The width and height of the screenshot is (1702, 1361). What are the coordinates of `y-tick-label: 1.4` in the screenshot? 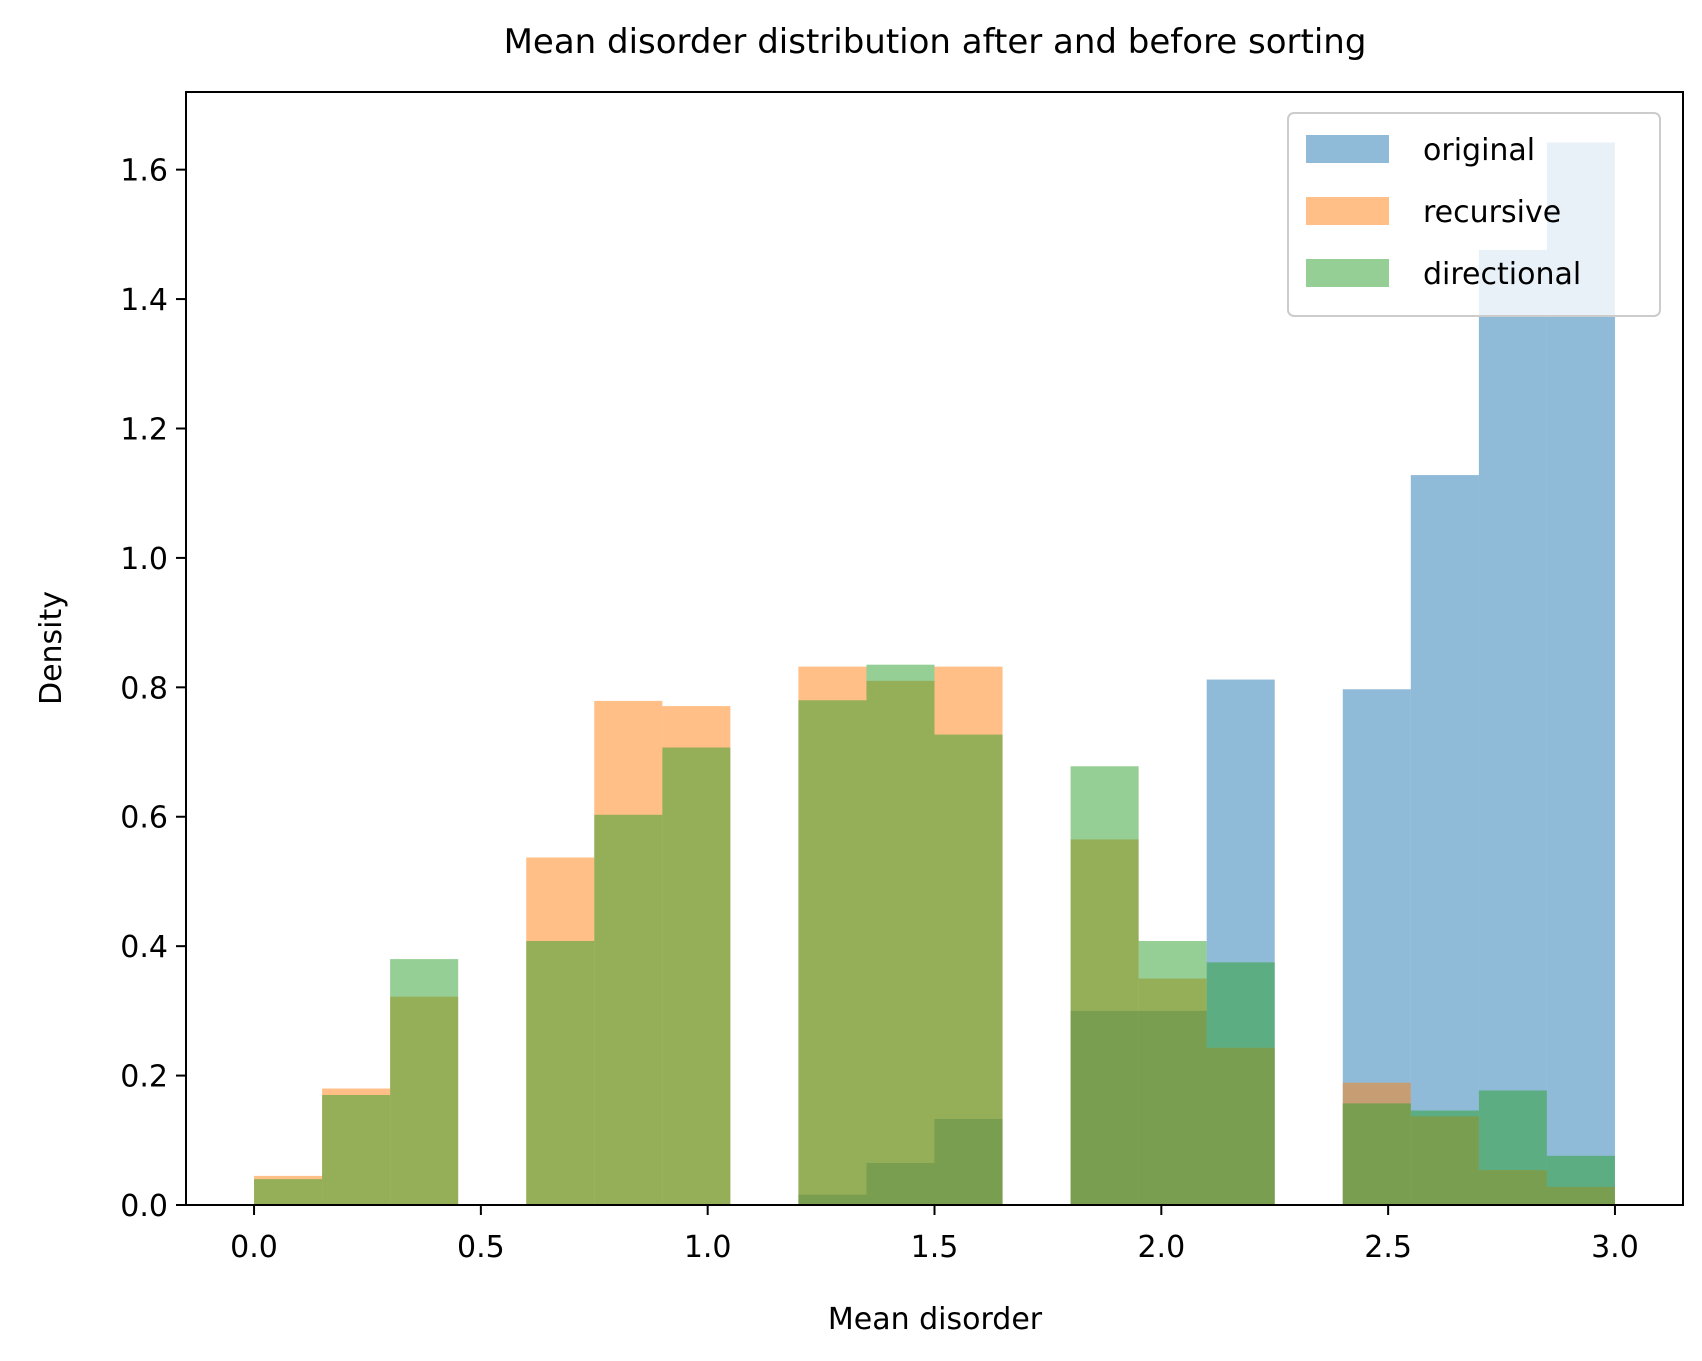 It's located at (144, 300).